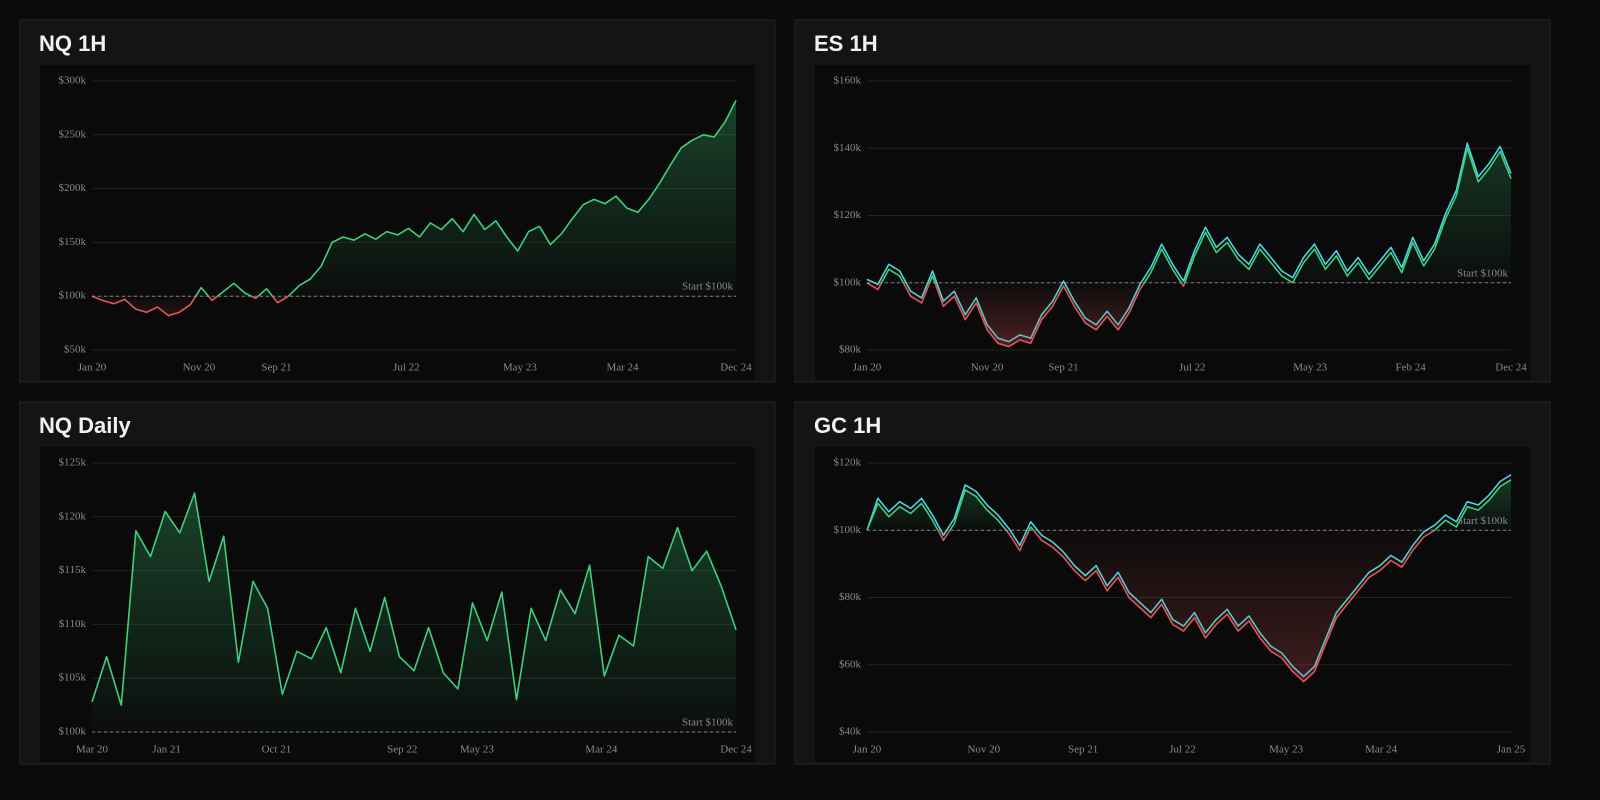 The image size is (1600, 800). What do you see at coordinates (73, 624) in the screenshot?
I see `y-tick-label: $110k` at bounding box center [73, 624].